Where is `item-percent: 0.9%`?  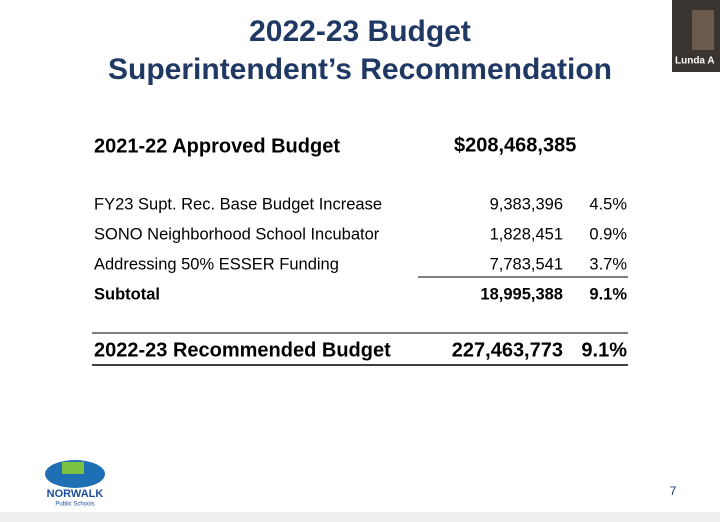
item-percent: 0.9% is located at coordinates (608, 234).